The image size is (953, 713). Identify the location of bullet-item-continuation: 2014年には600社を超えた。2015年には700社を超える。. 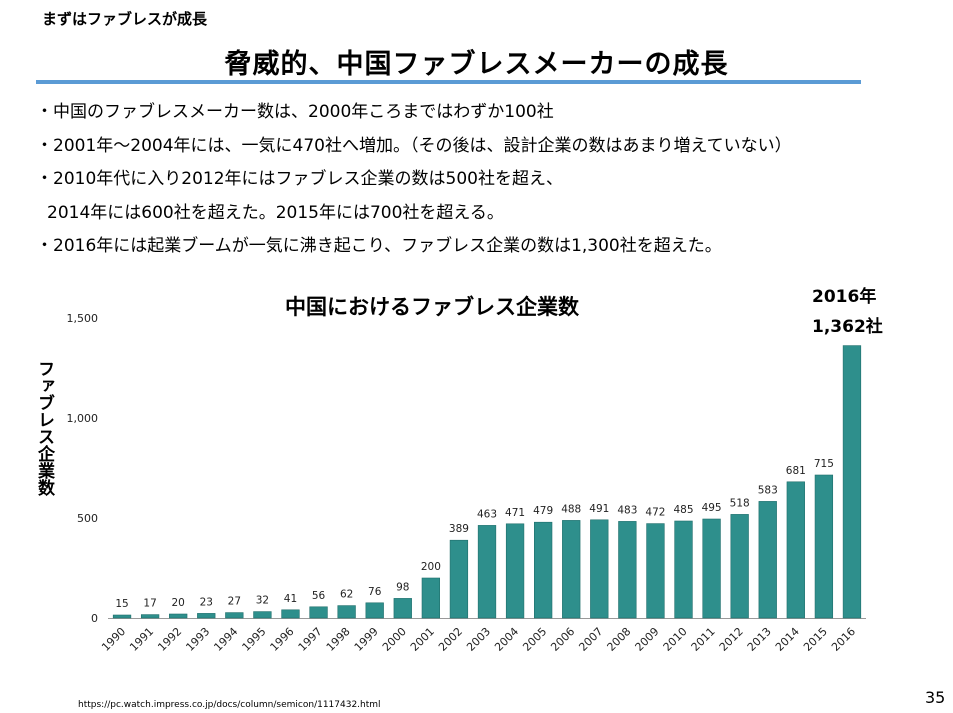
(275, 212).